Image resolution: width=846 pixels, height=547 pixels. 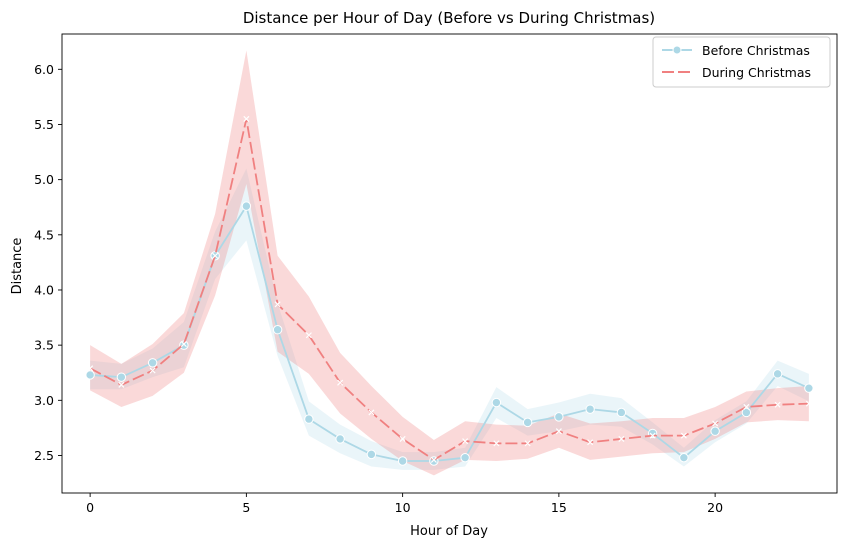 I want to click on y-tick-label-5: 5.0, so click(x=44, y=179).